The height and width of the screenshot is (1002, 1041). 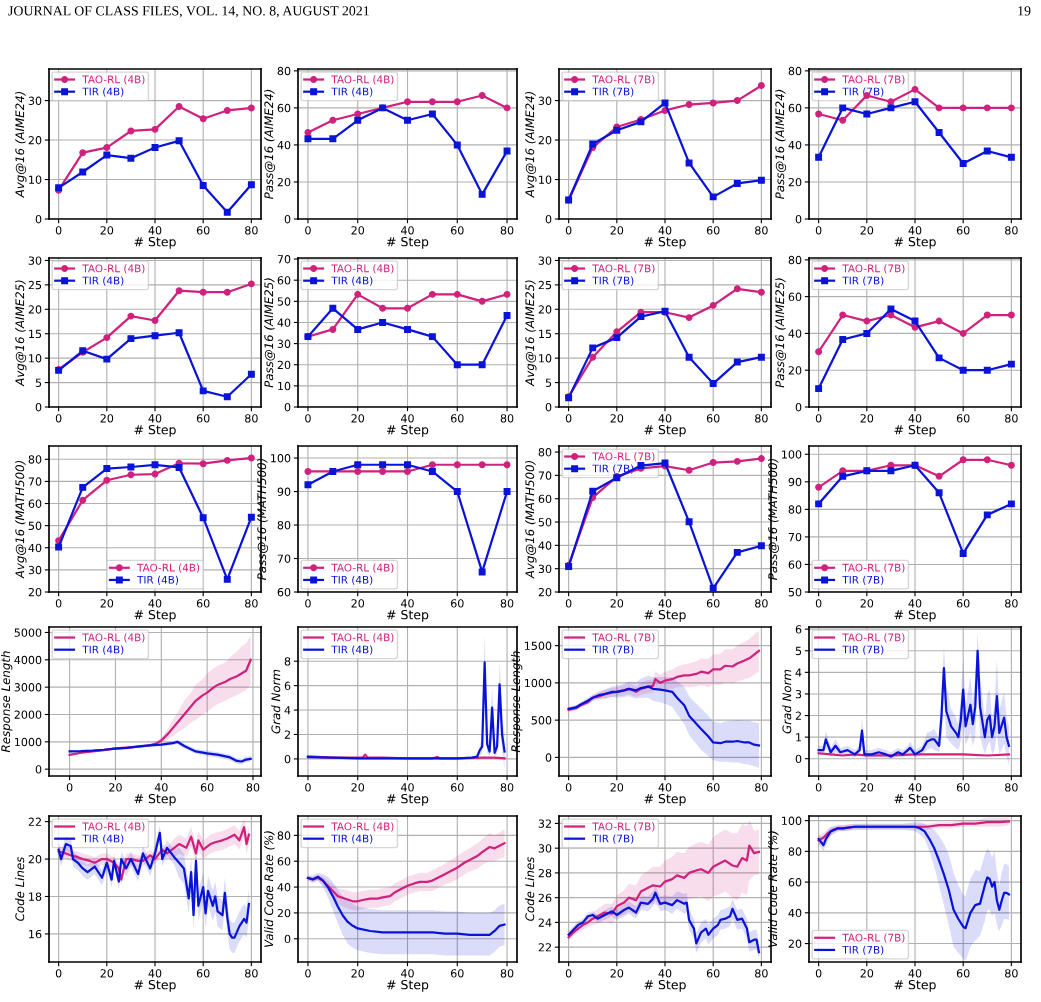 I want to click on y-tick-label: 16, so click(x=35, y=934).